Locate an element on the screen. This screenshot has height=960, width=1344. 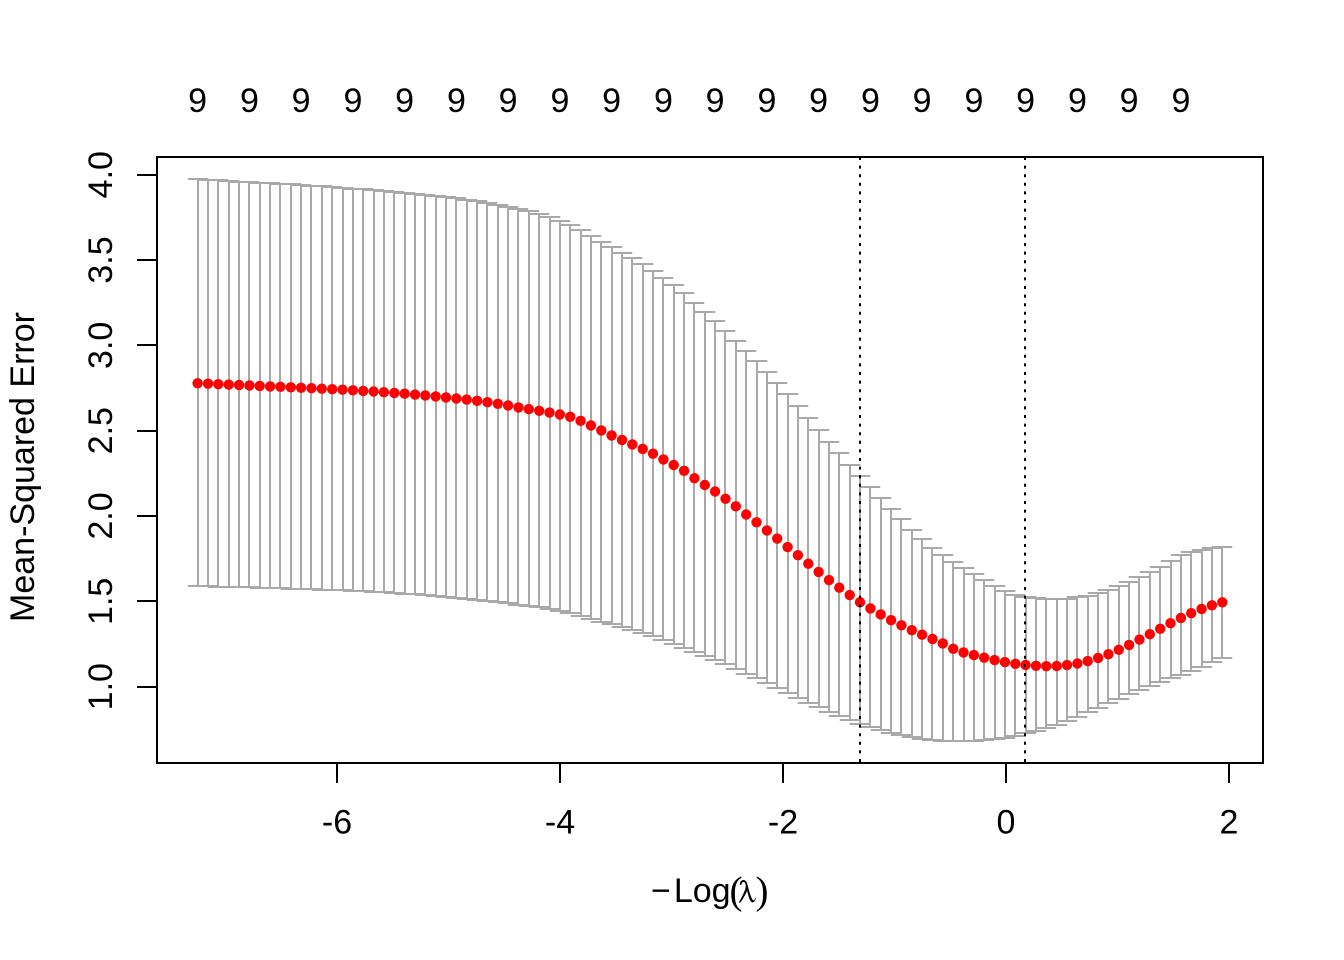
svg-text: −Log is located at coordinates (691, 891).